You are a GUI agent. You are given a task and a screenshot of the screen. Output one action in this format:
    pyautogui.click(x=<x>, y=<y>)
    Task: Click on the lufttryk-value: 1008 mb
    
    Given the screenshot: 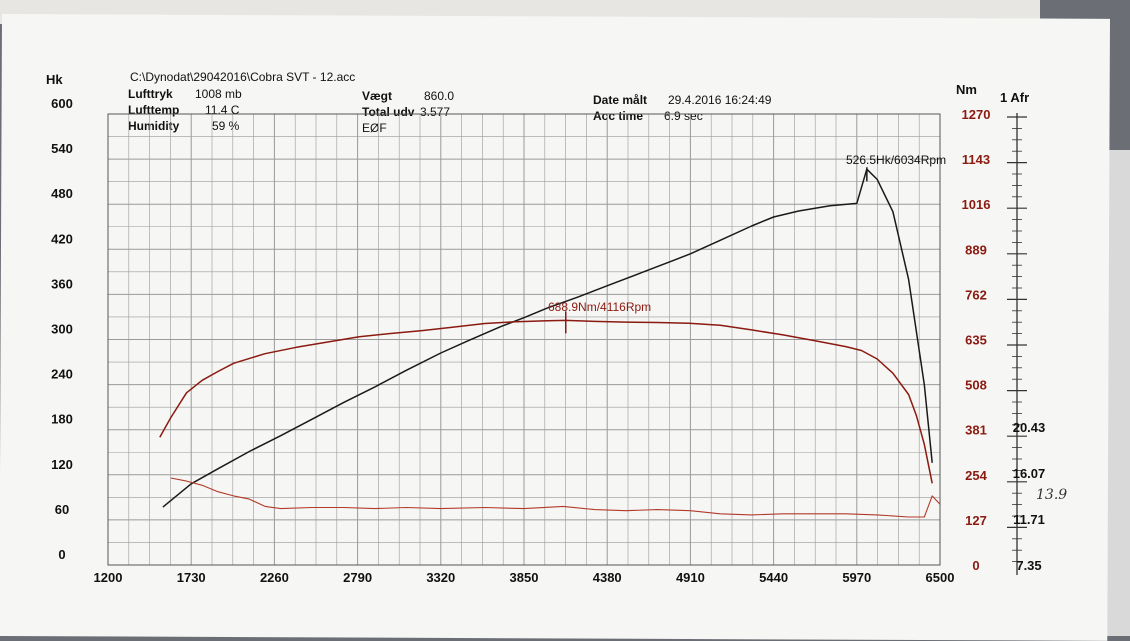 What is the action you would take?
    pyautogui.click(x=218, y=94)
    